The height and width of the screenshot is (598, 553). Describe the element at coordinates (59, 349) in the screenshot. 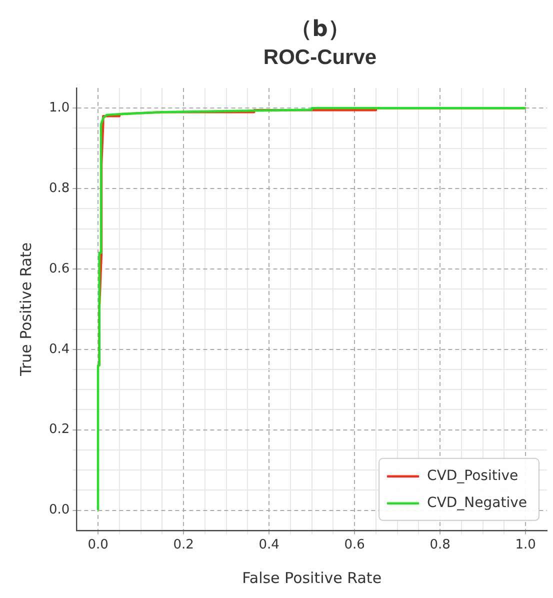

I see `y-tick-label: 0.4` at that location.